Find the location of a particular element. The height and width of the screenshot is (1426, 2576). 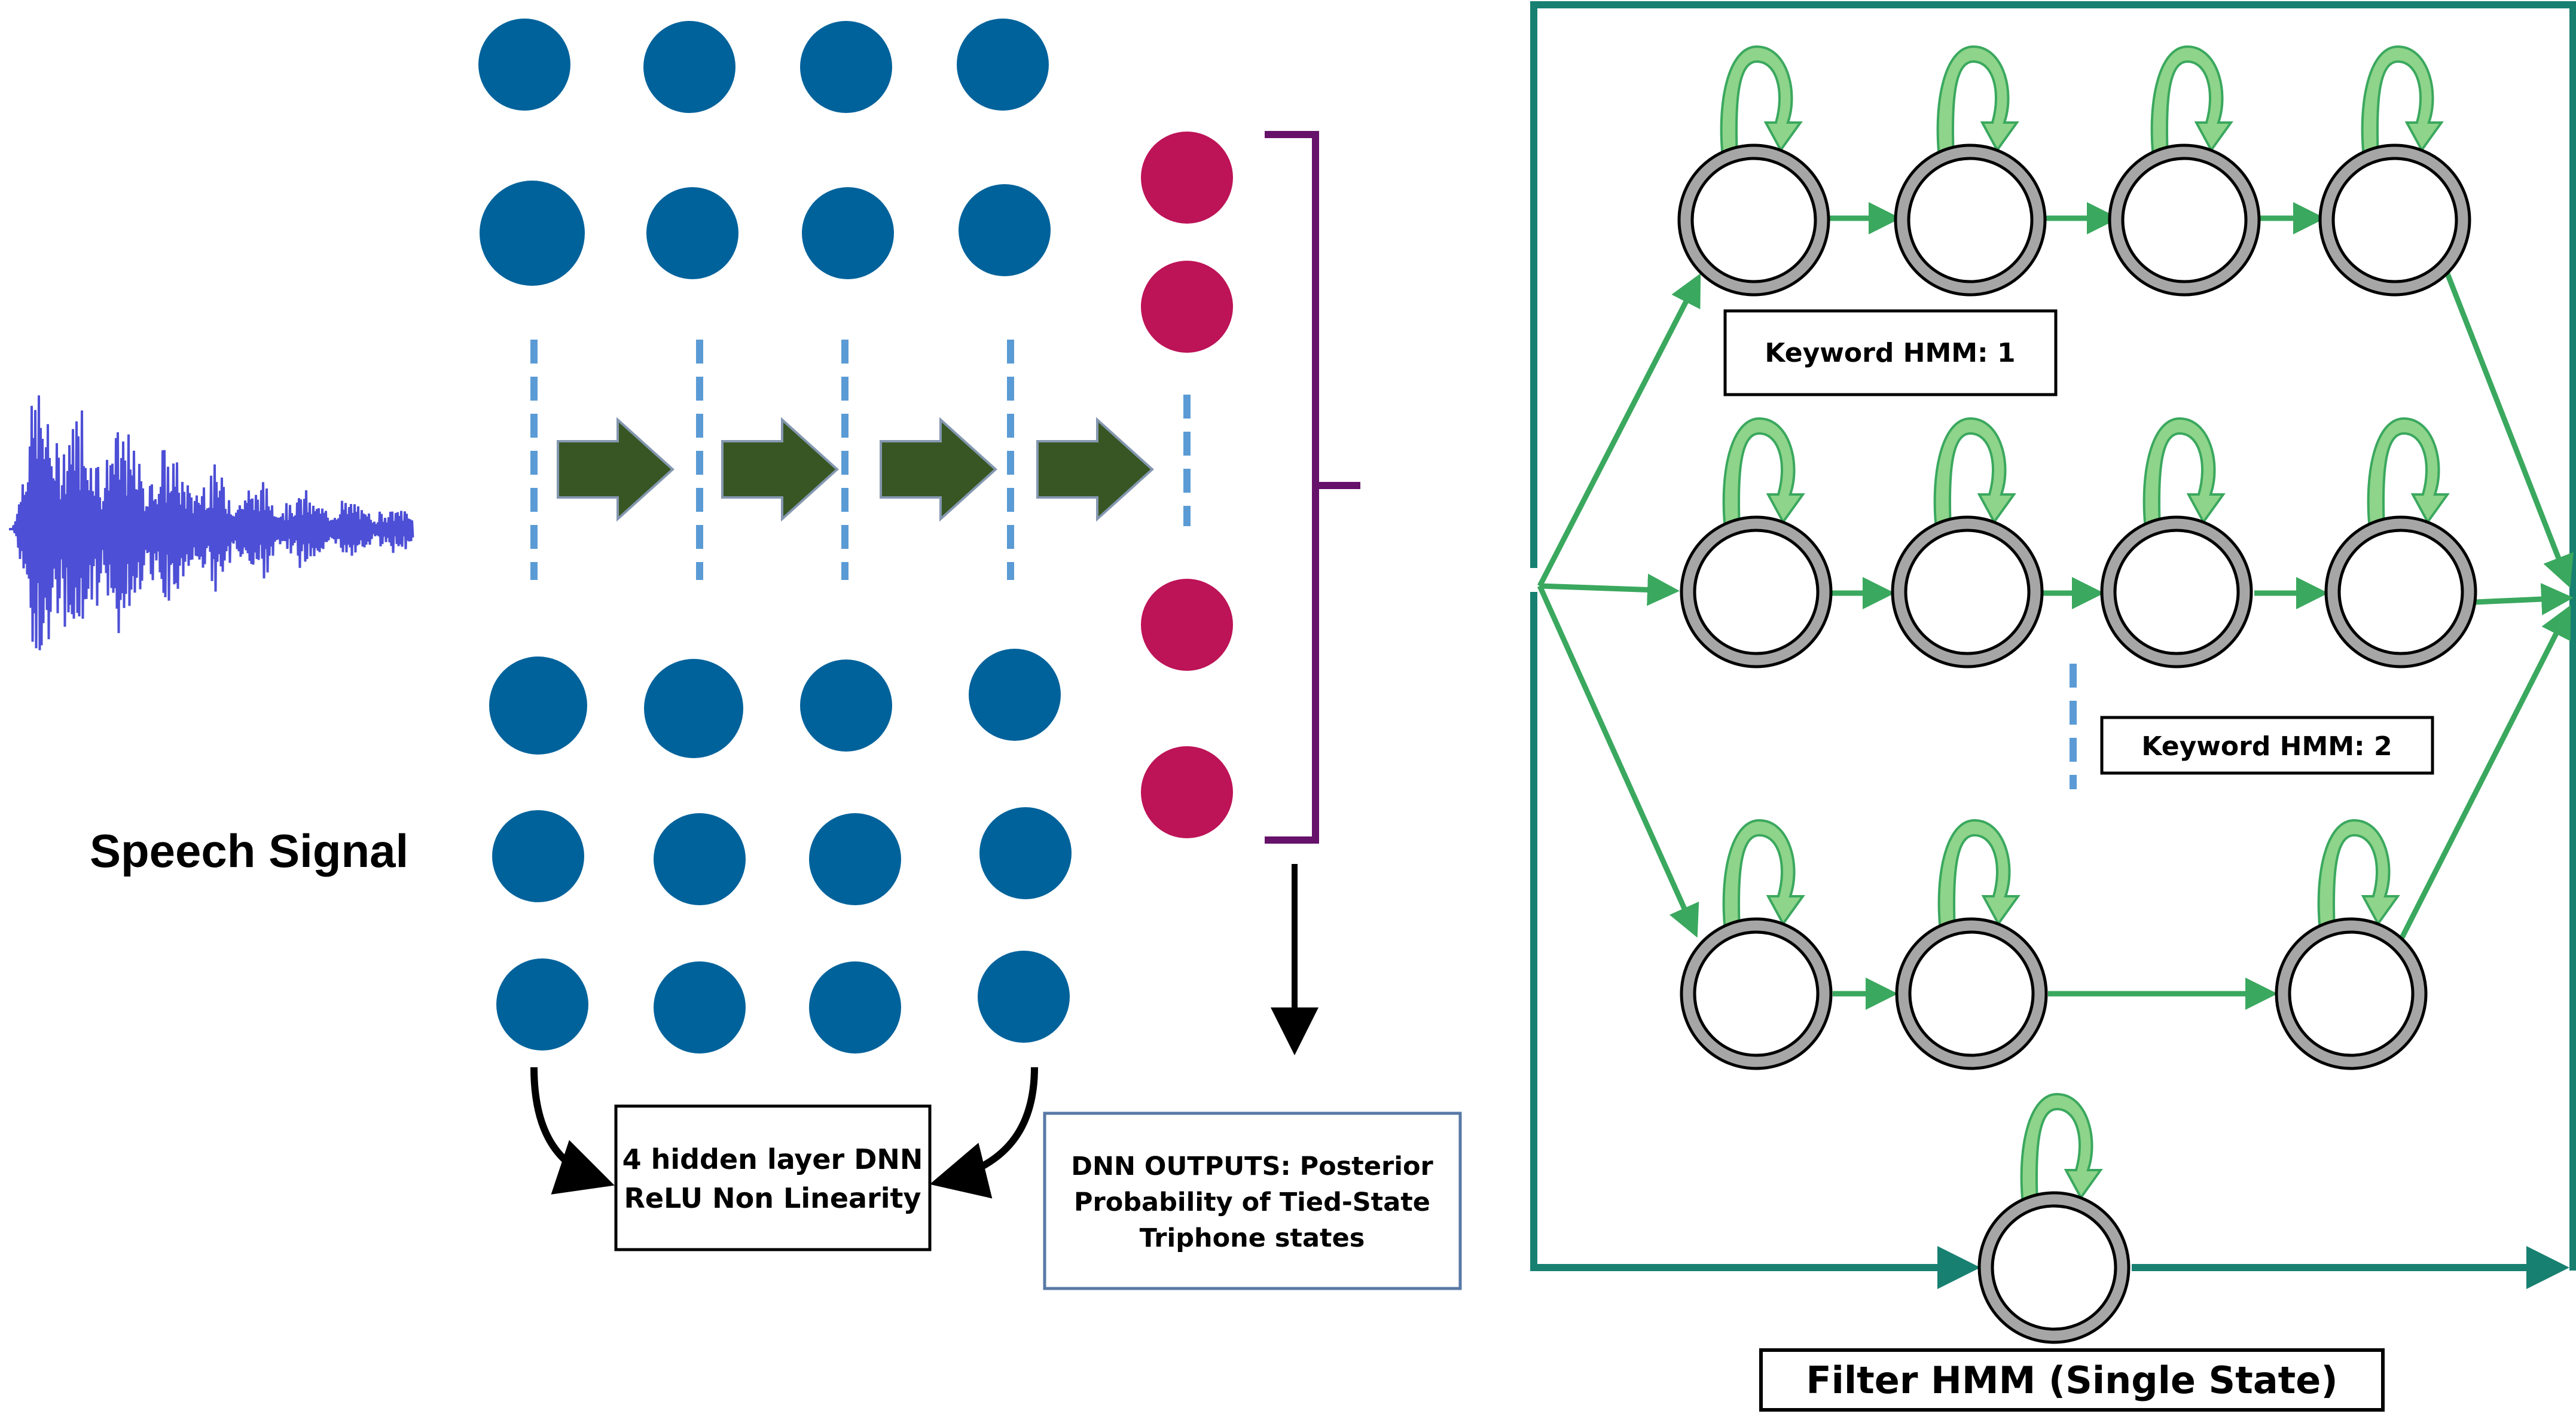

keyword-hmm-2-label: Keyword HMM: 2 is located at coordinates (2266, 747).